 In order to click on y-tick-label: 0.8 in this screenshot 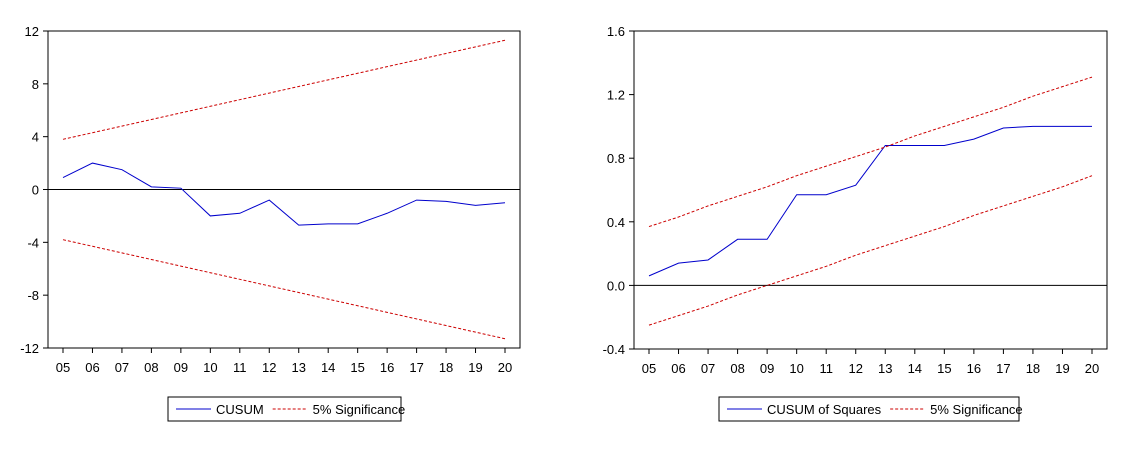, I will do `click(616, 158)`.